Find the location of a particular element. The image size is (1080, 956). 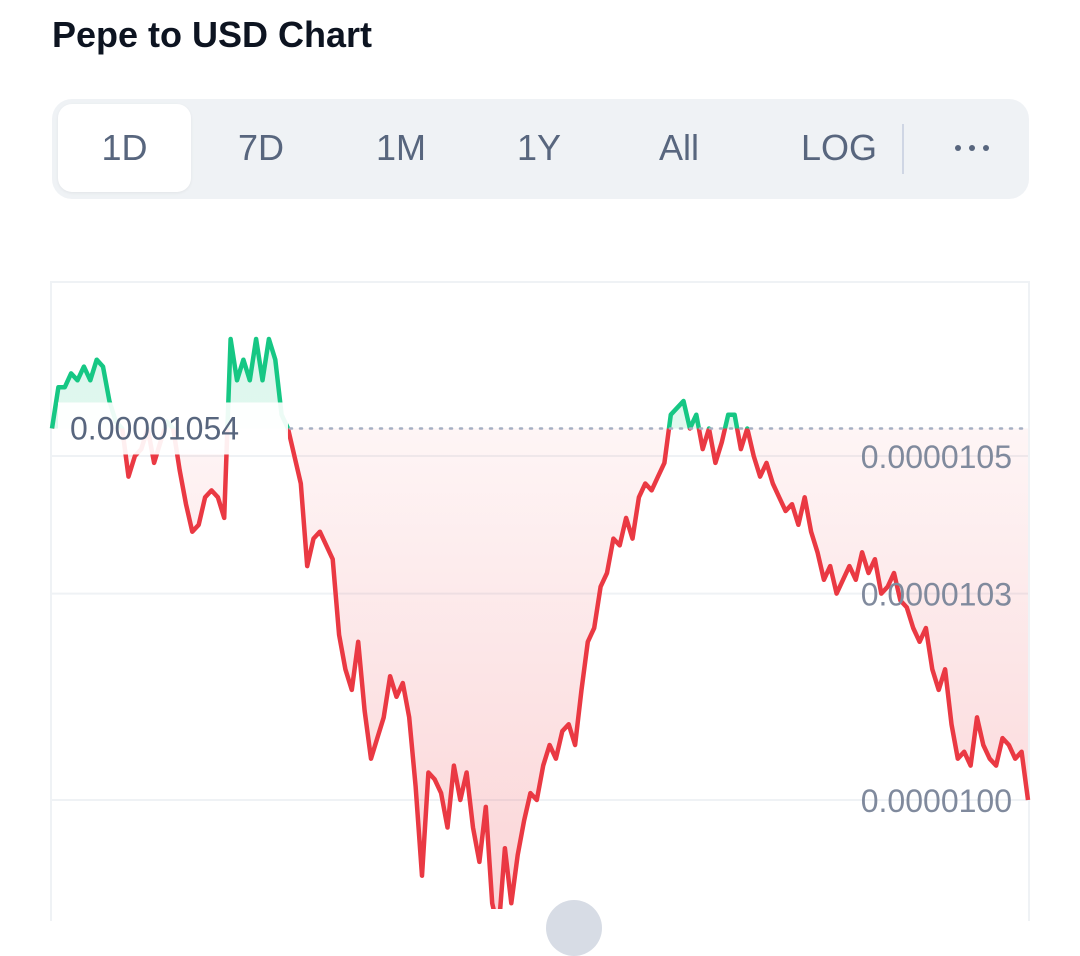

timeframe-tabs: 1D 7D 1M 1Y All LOG is located at coordinates (540, 149).